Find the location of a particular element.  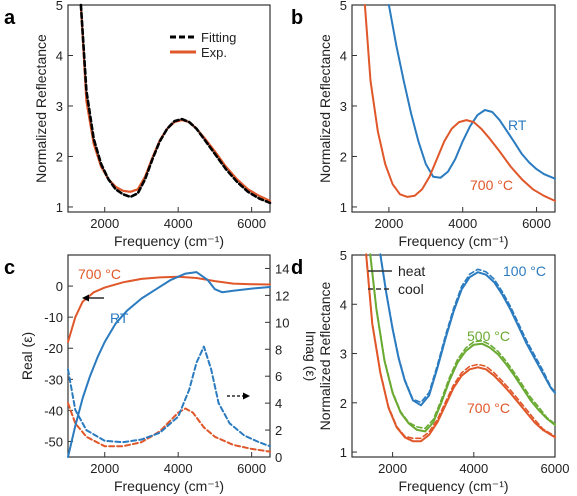

y2-tick-label: 10 is located at coordinates (282, 322).